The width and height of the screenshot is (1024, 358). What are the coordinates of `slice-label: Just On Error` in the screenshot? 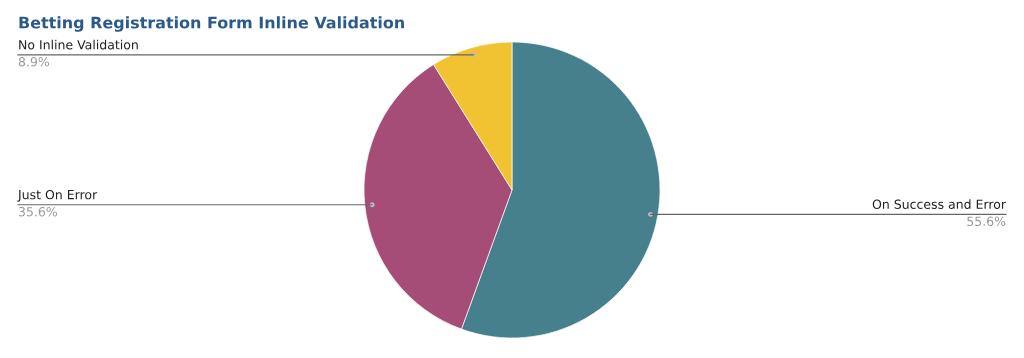 It's located at (57, 195).